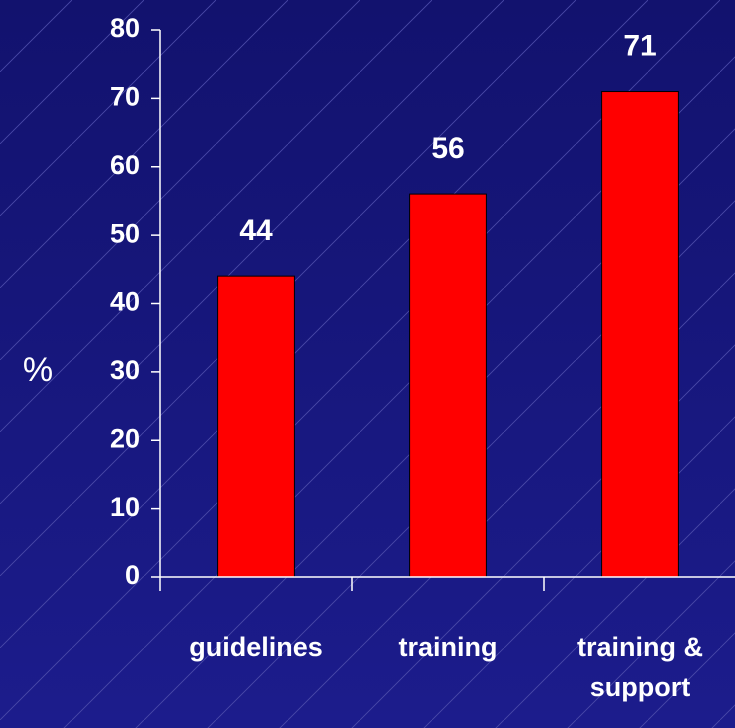 The height and width of the screenshot is (728, 735). Describe the element at coordinates (256, 647) in the screenshot. I see `x-tick-label: guidelines` at that location.